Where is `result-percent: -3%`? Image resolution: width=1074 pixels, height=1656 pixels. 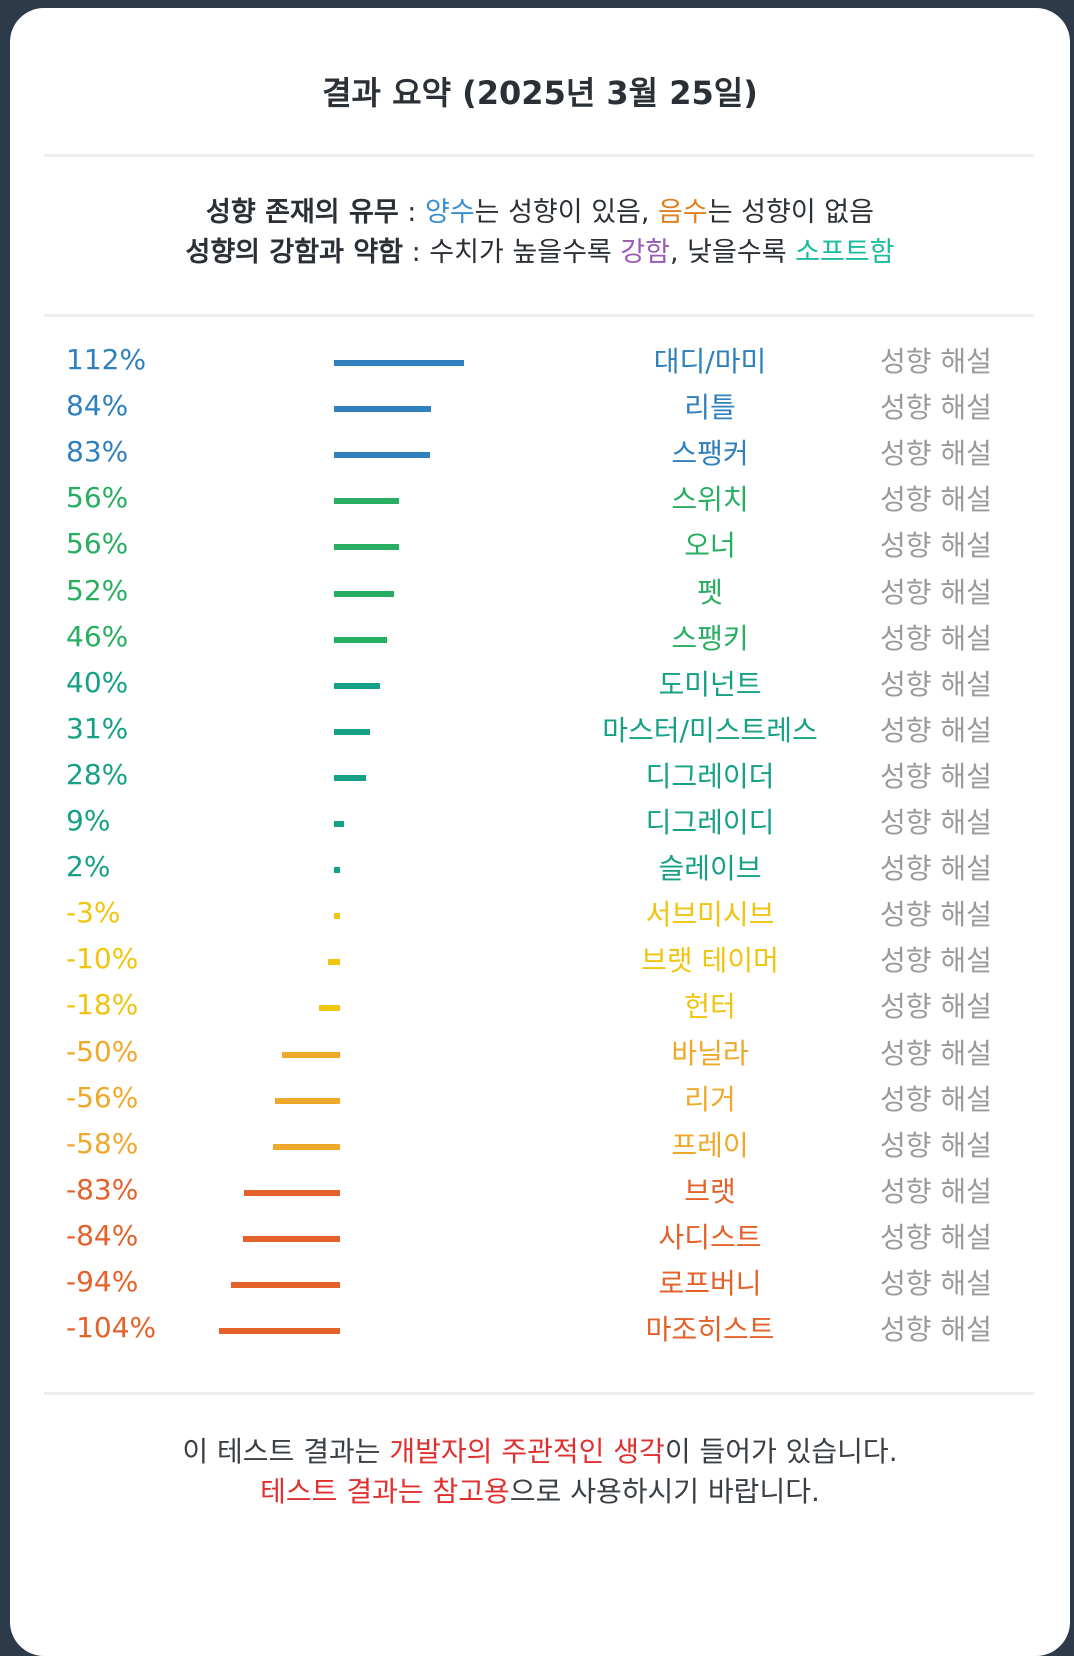 result-percent: -3% is located at coordinates (93, 913).